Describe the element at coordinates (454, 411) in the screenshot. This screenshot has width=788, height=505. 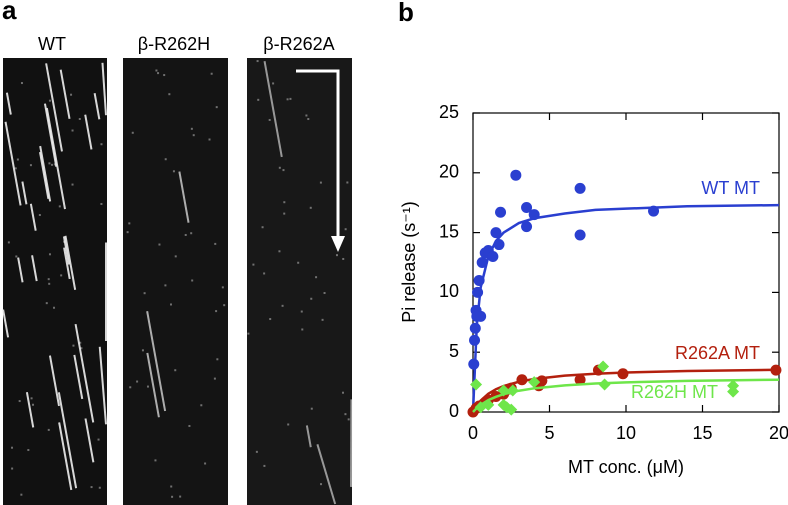
I see `y-tick-label: 0` at that location.